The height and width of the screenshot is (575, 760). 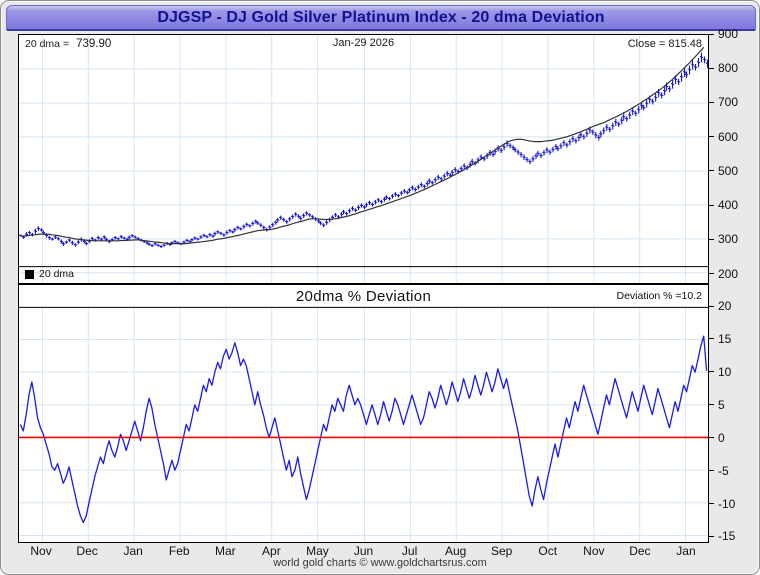 What do you see at coordinates (728, 170) in the screenshot?
I see `y-tick-label: 500` at bounding box center [728, 170].